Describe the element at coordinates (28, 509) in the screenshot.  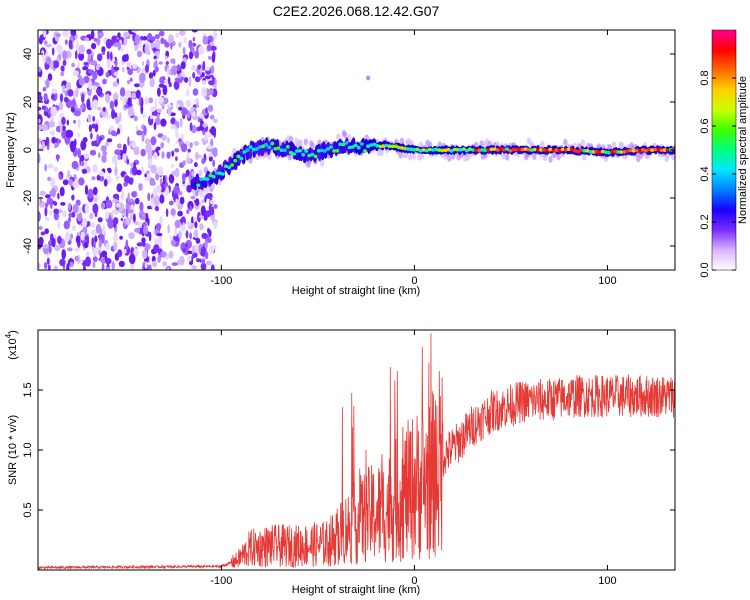
I see `y-tick-label: 0.5` at that location.